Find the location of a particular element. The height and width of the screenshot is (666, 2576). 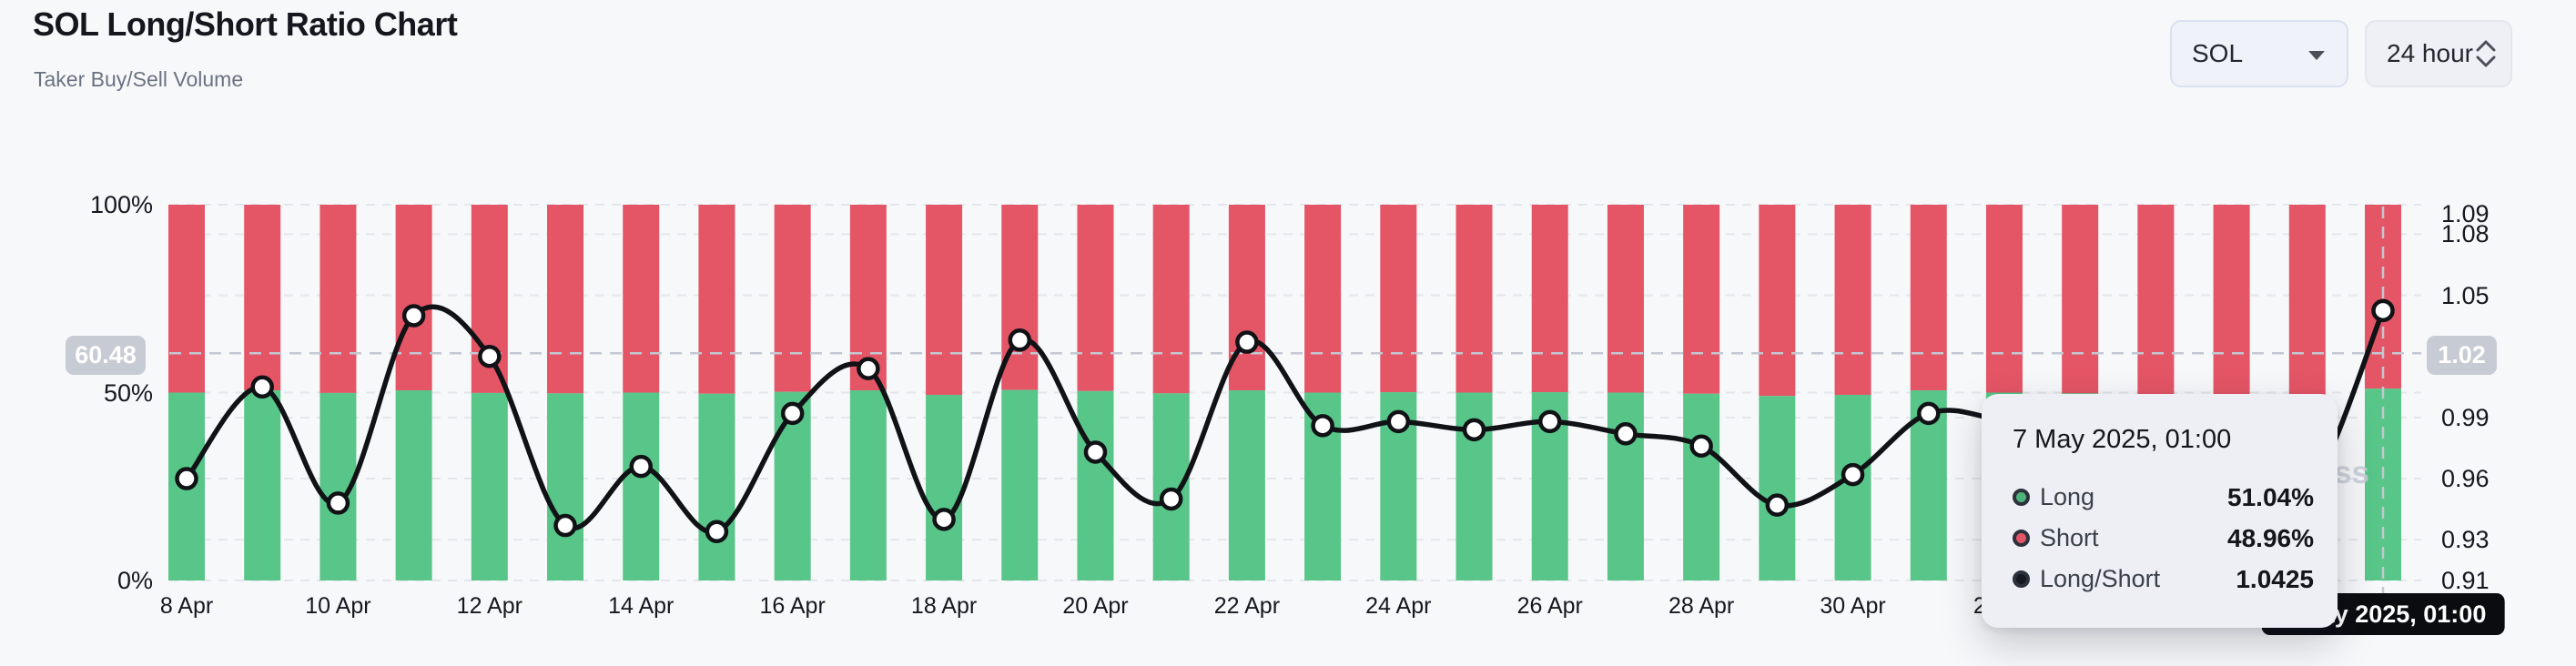

x-axis-tick: 20 Apr is located at coordinates (1095, 606).